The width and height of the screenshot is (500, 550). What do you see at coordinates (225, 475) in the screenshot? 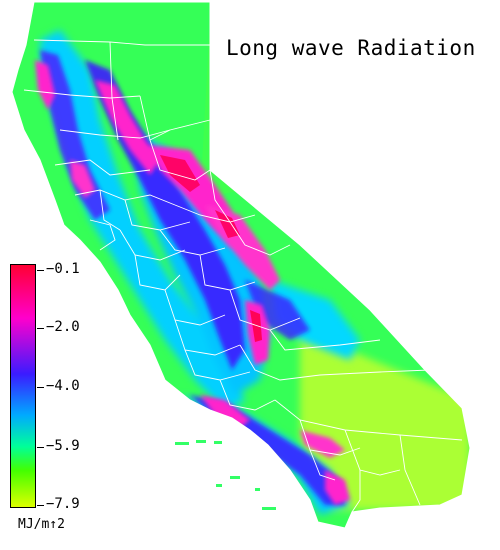
I see `channel-islands` at bounding box center [225, 475].